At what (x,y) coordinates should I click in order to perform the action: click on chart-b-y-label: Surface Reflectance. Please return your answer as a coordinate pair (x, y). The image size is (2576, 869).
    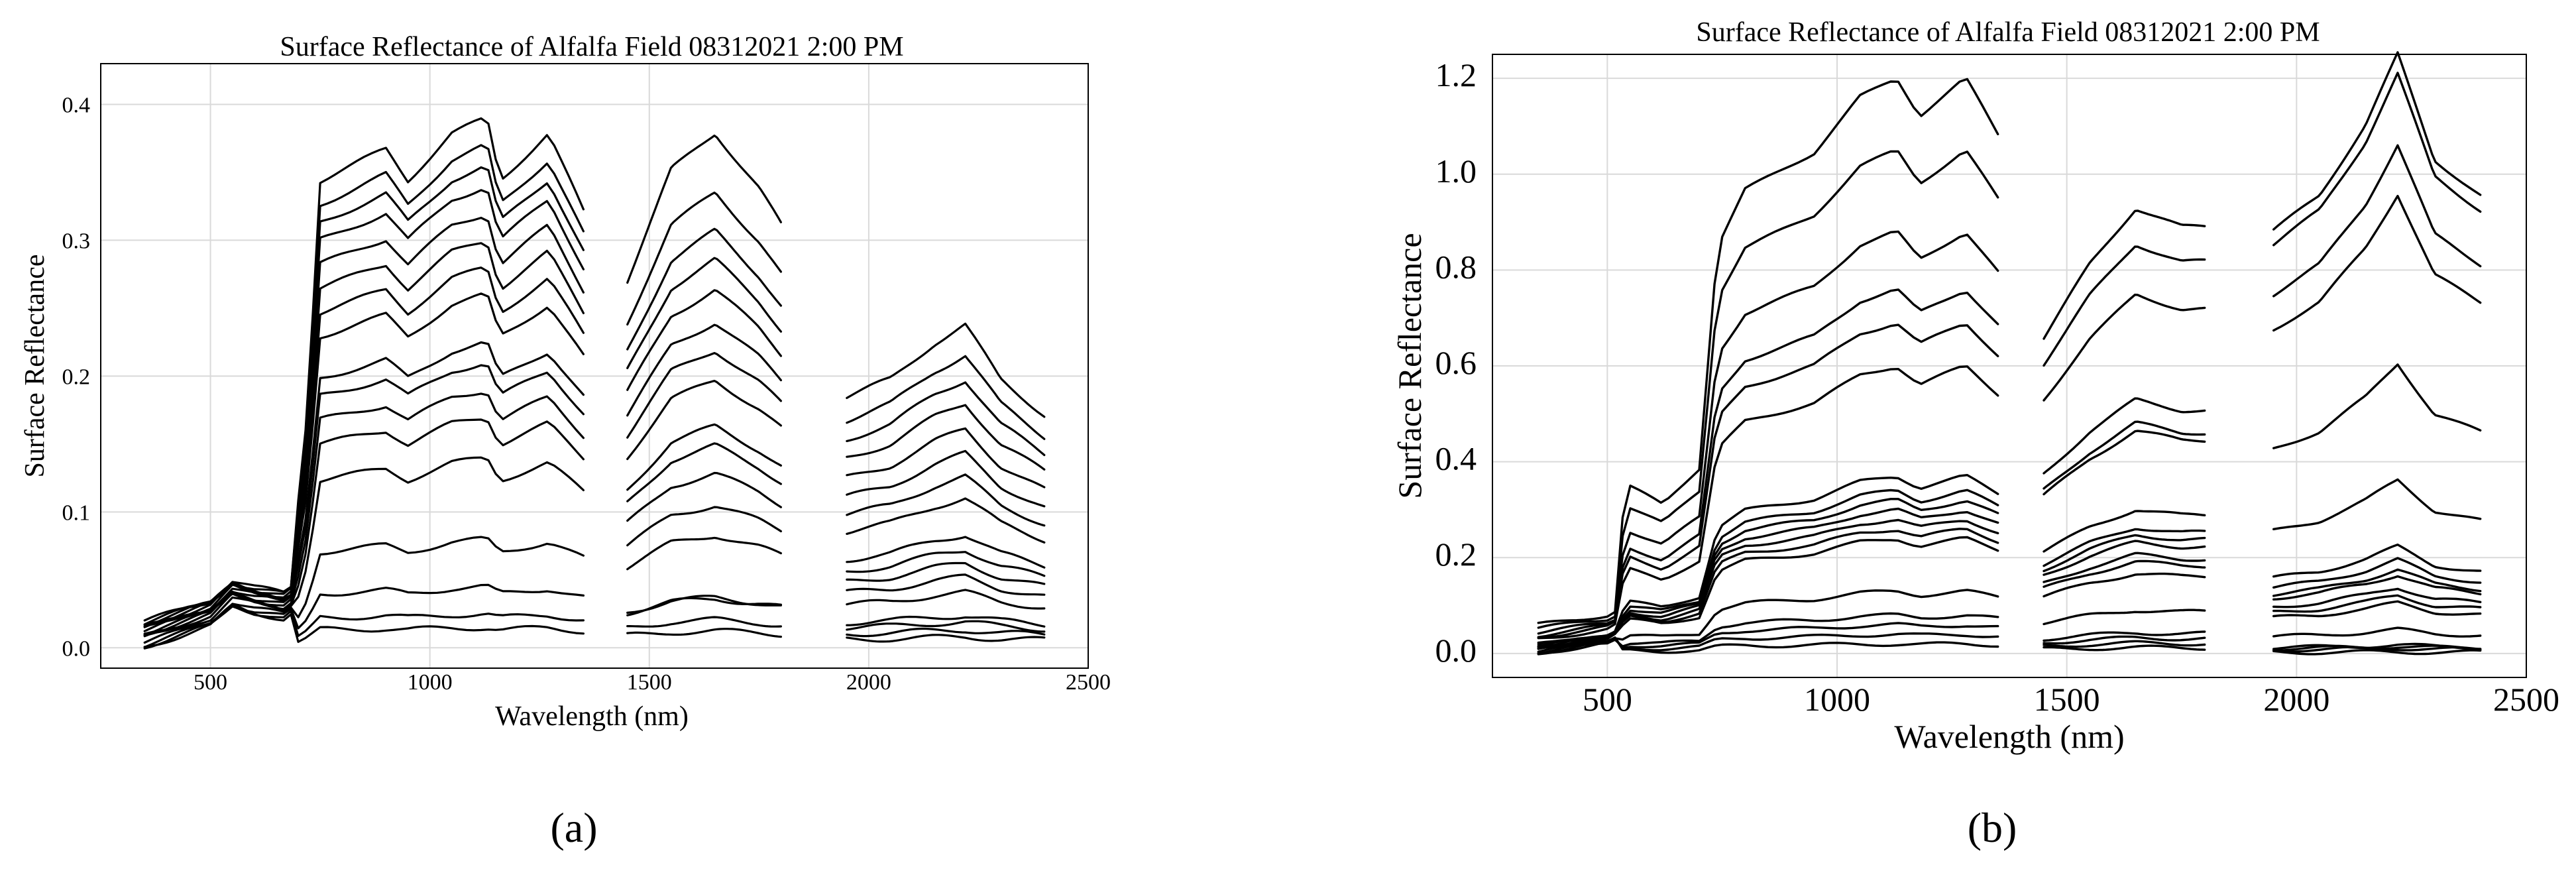
    Looking at the image, I should click on (1410, 365).